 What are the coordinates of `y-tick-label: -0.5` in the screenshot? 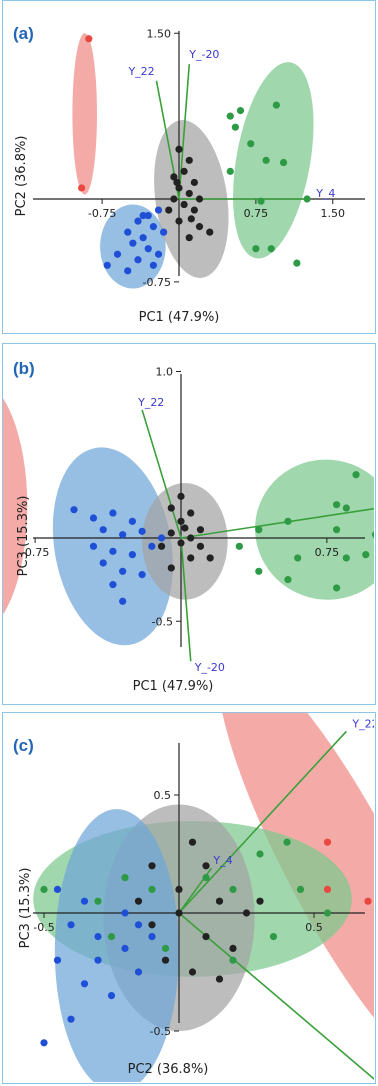 It's located at (162, 621).